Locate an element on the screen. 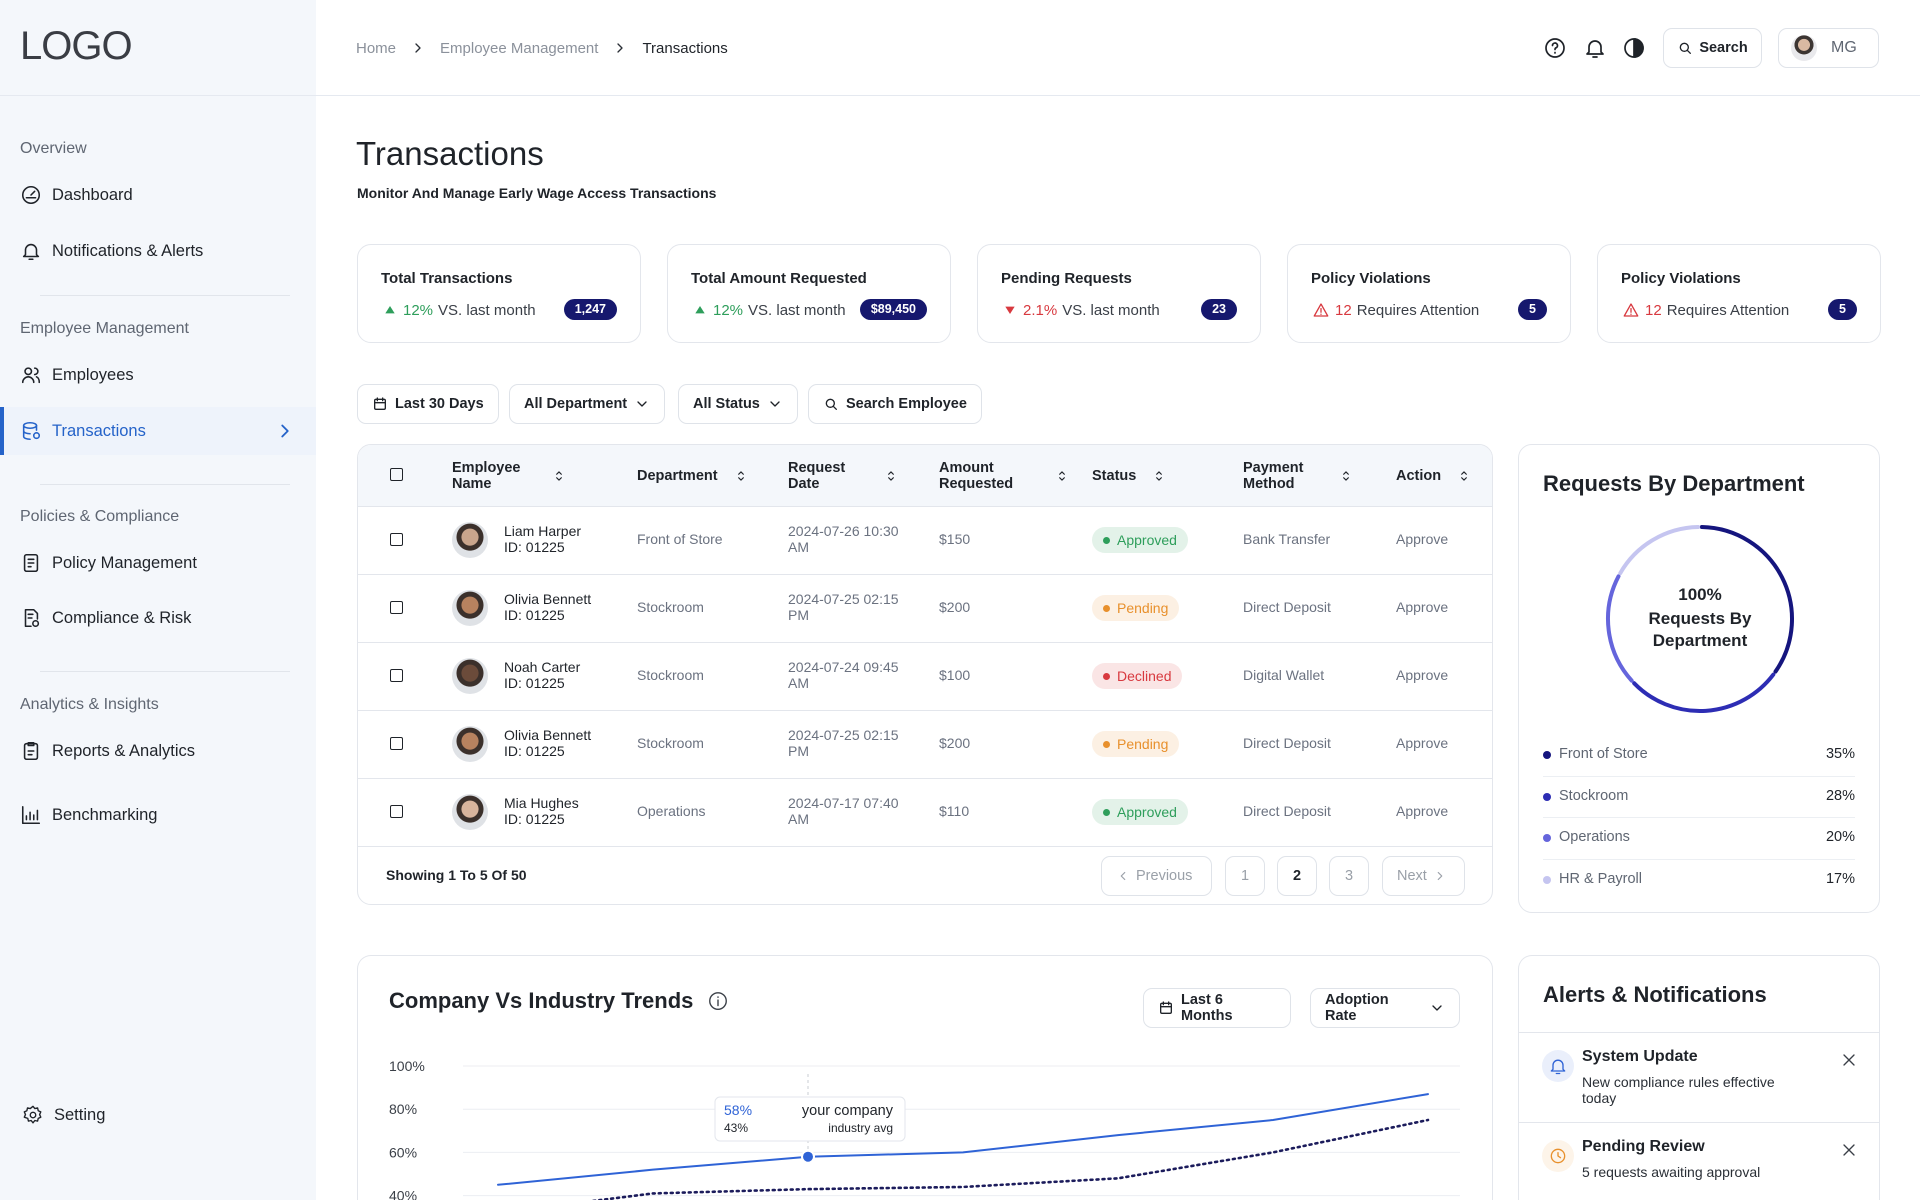  icon-close is located at coordinates (1849, 1150).